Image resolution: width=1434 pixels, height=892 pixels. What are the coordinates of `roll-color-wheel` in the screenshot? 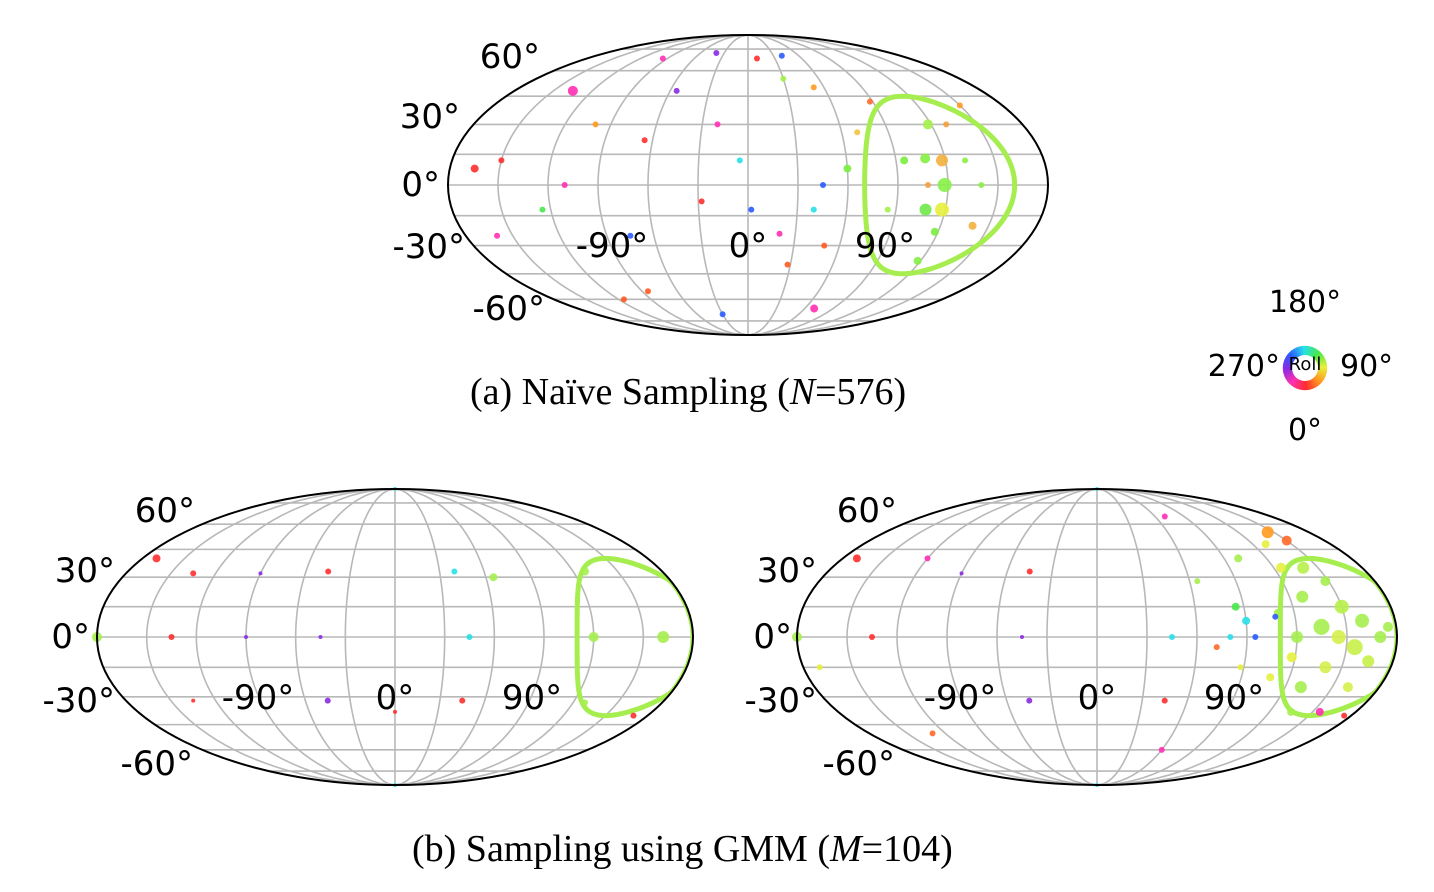 It's located at (1305, 368).